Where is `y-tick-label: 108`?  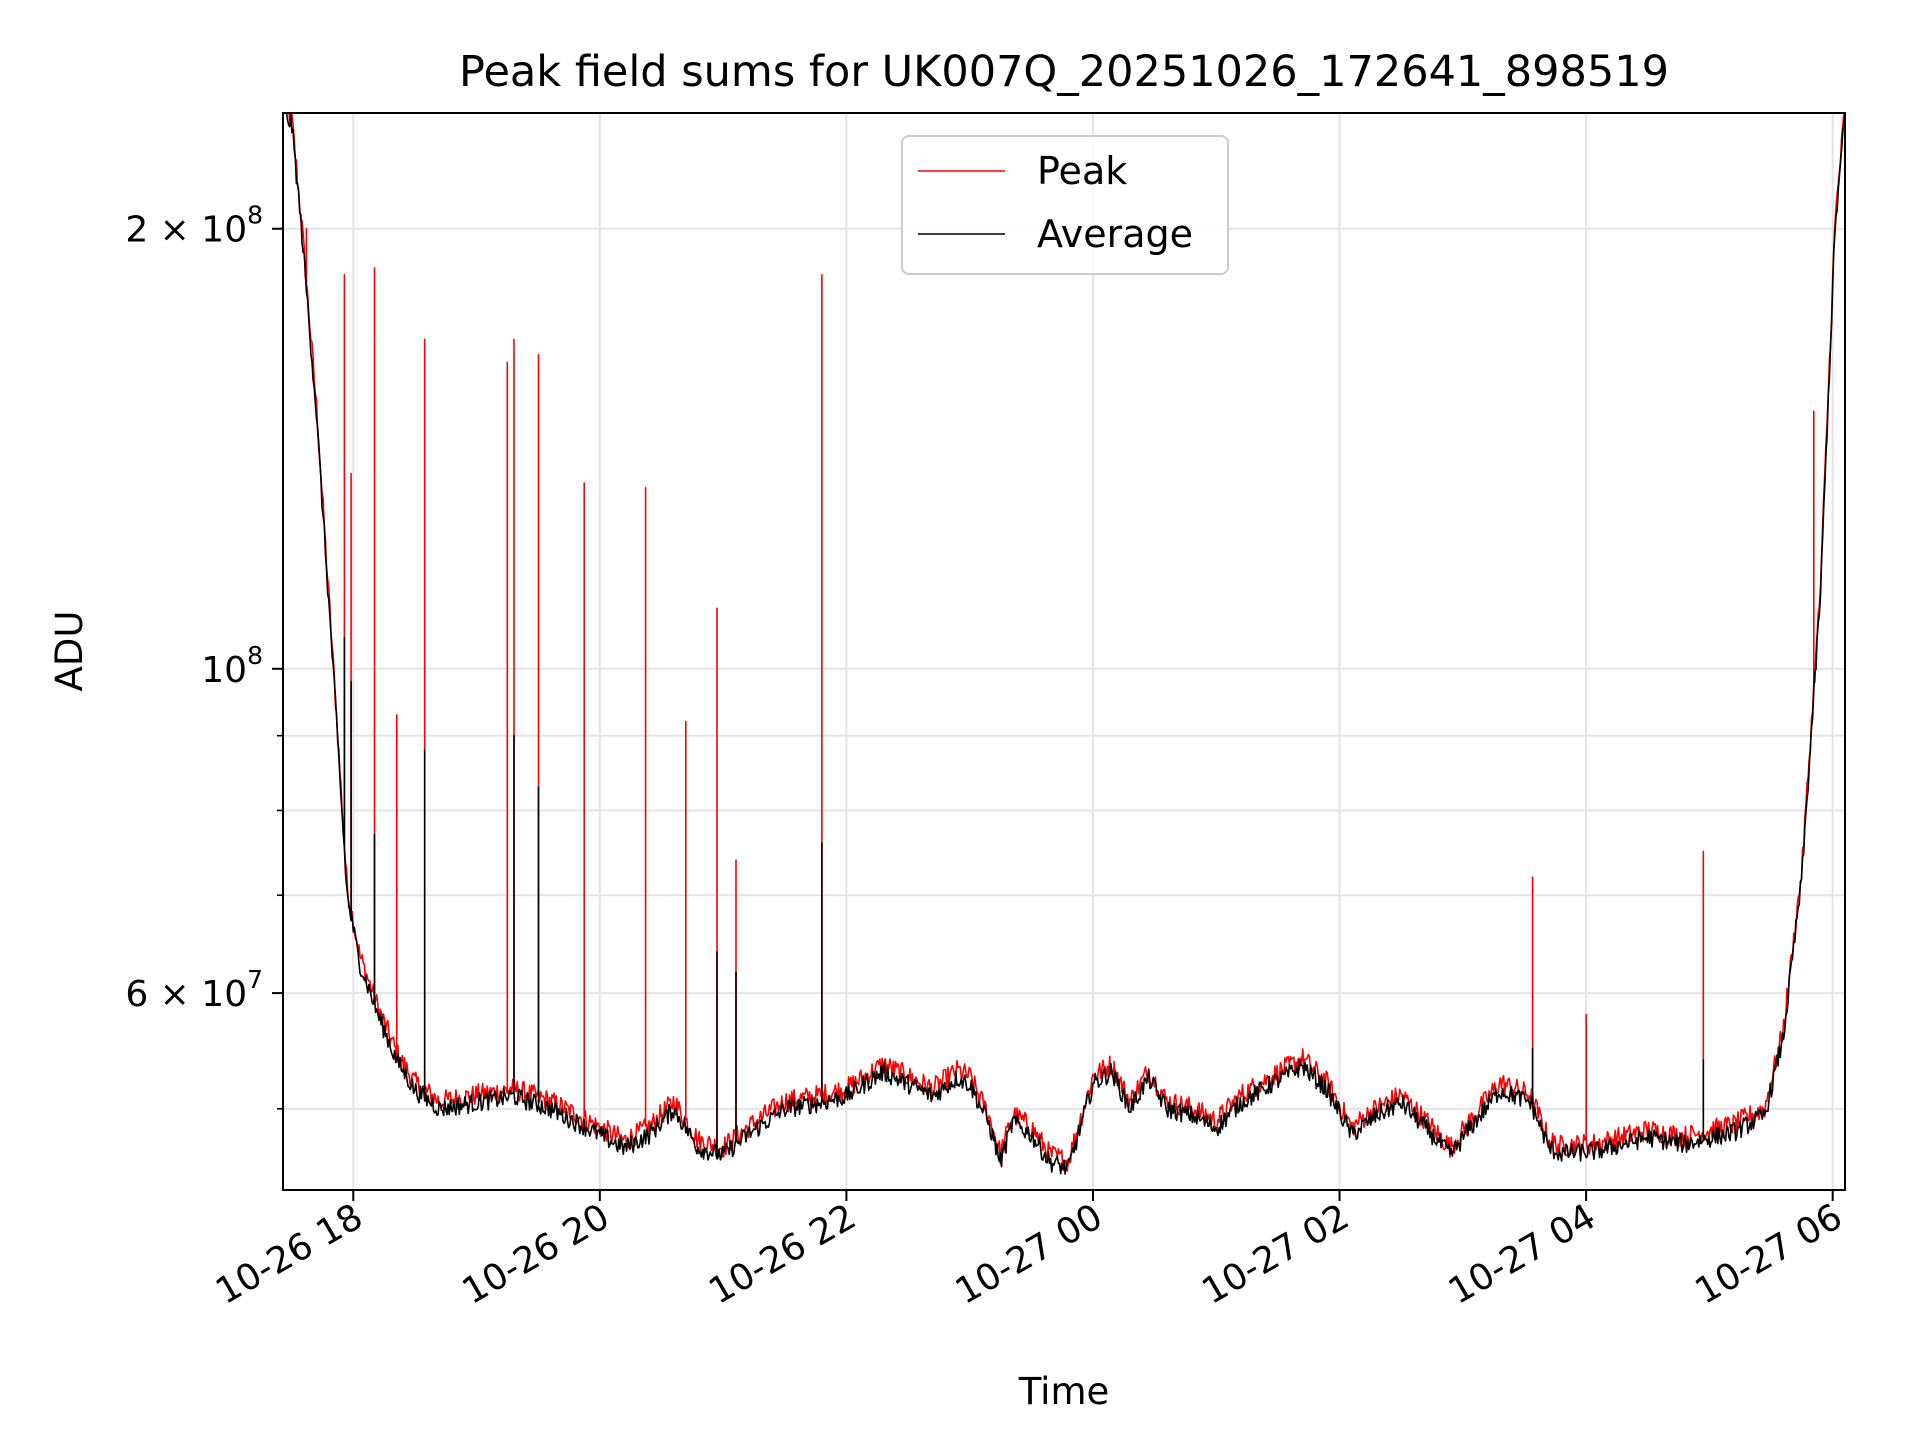 y-tick-label: 108 is located at coordinates (232, 666).